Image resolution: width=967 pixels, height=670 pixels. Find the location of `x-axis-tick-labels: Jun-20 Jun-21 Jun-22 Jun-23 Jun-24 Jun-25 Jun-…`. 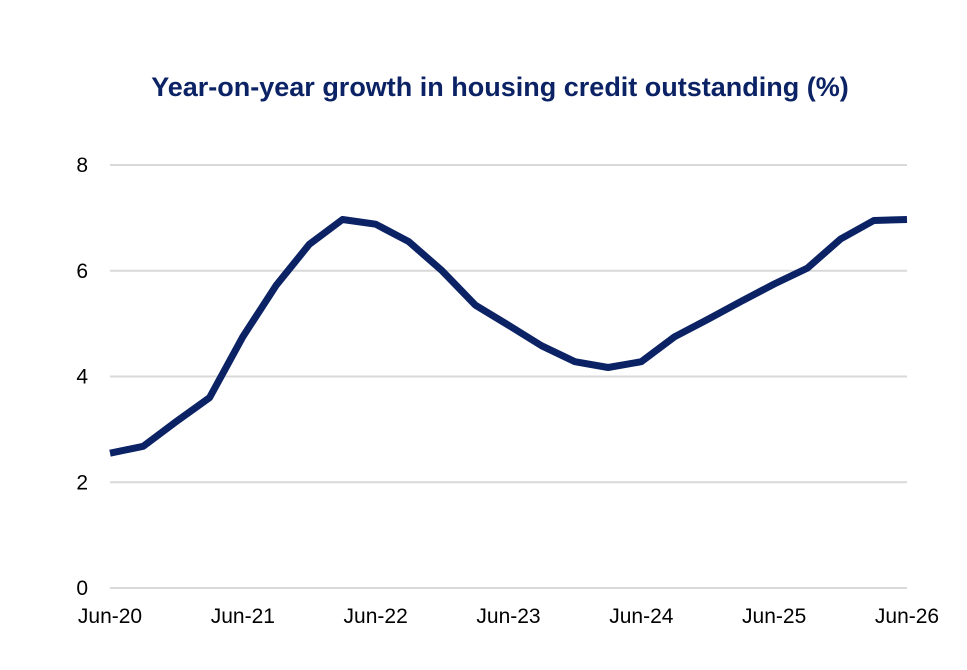

x-axis-tick-labels: Jun-20 Jun-21 Jun-22 Jun-23 Jun-24 Jun-25 Jun-… is located at coordinates (508, 616).